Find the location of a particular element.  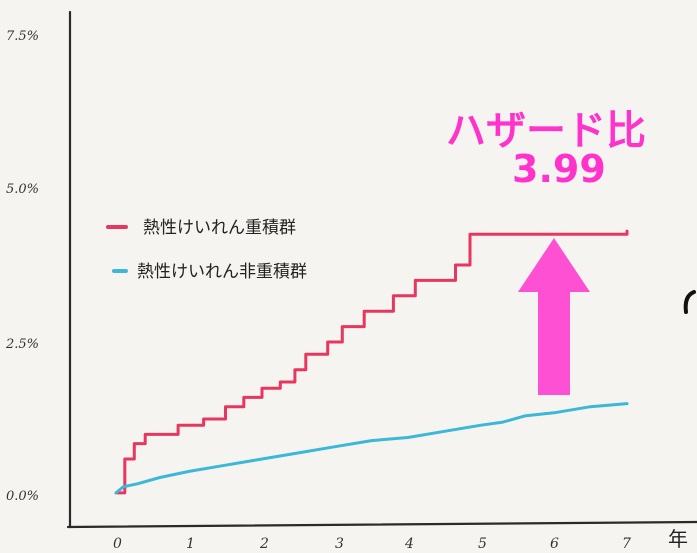

hazard-ratio-title: ハザード比 is located at coordinates (546, 131).